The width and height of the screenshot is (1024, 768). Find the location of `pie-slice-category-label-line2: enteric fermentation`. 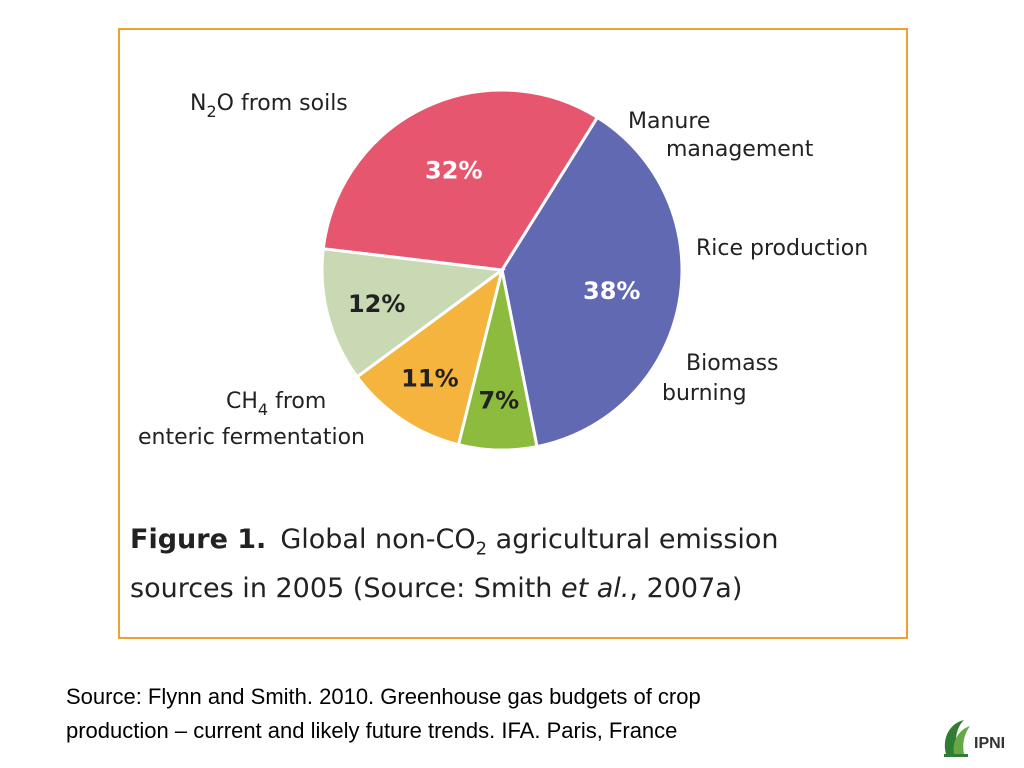

pie-slice-category-label-line2: enteric fermentation is located at coordinates (251, 437).